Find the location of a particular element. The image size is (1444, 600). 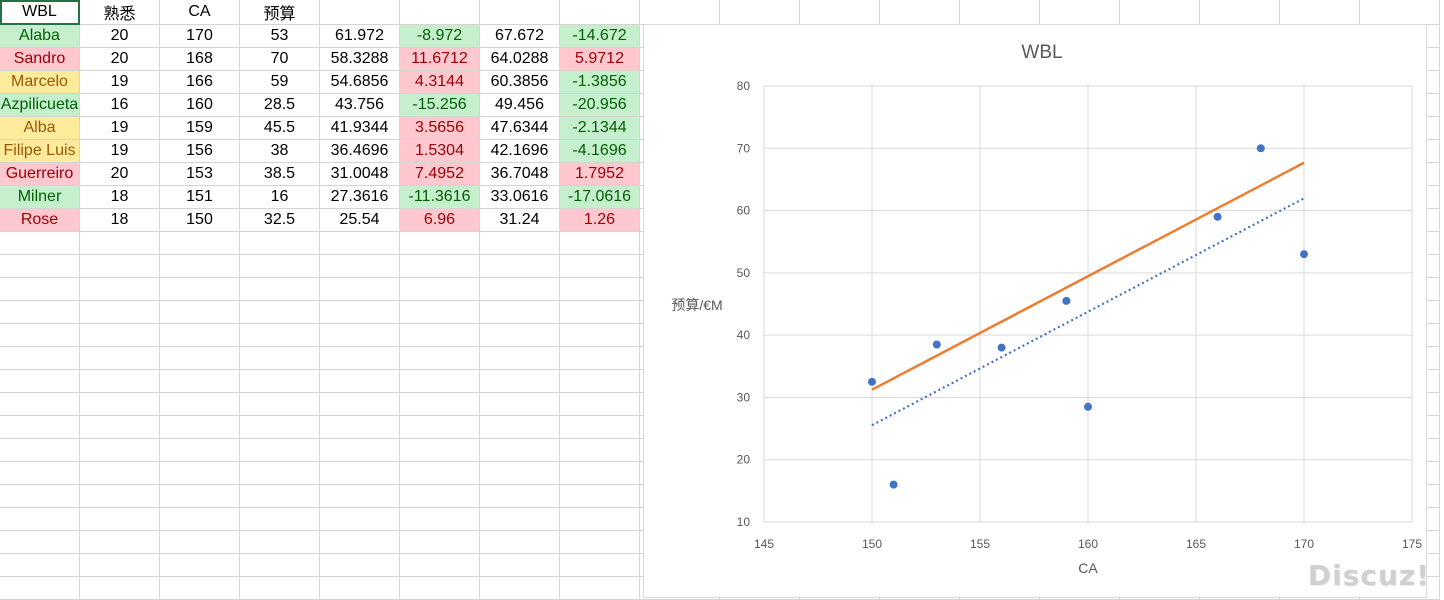

data-cell-budget: 59 is located at coordinates (279, 82).